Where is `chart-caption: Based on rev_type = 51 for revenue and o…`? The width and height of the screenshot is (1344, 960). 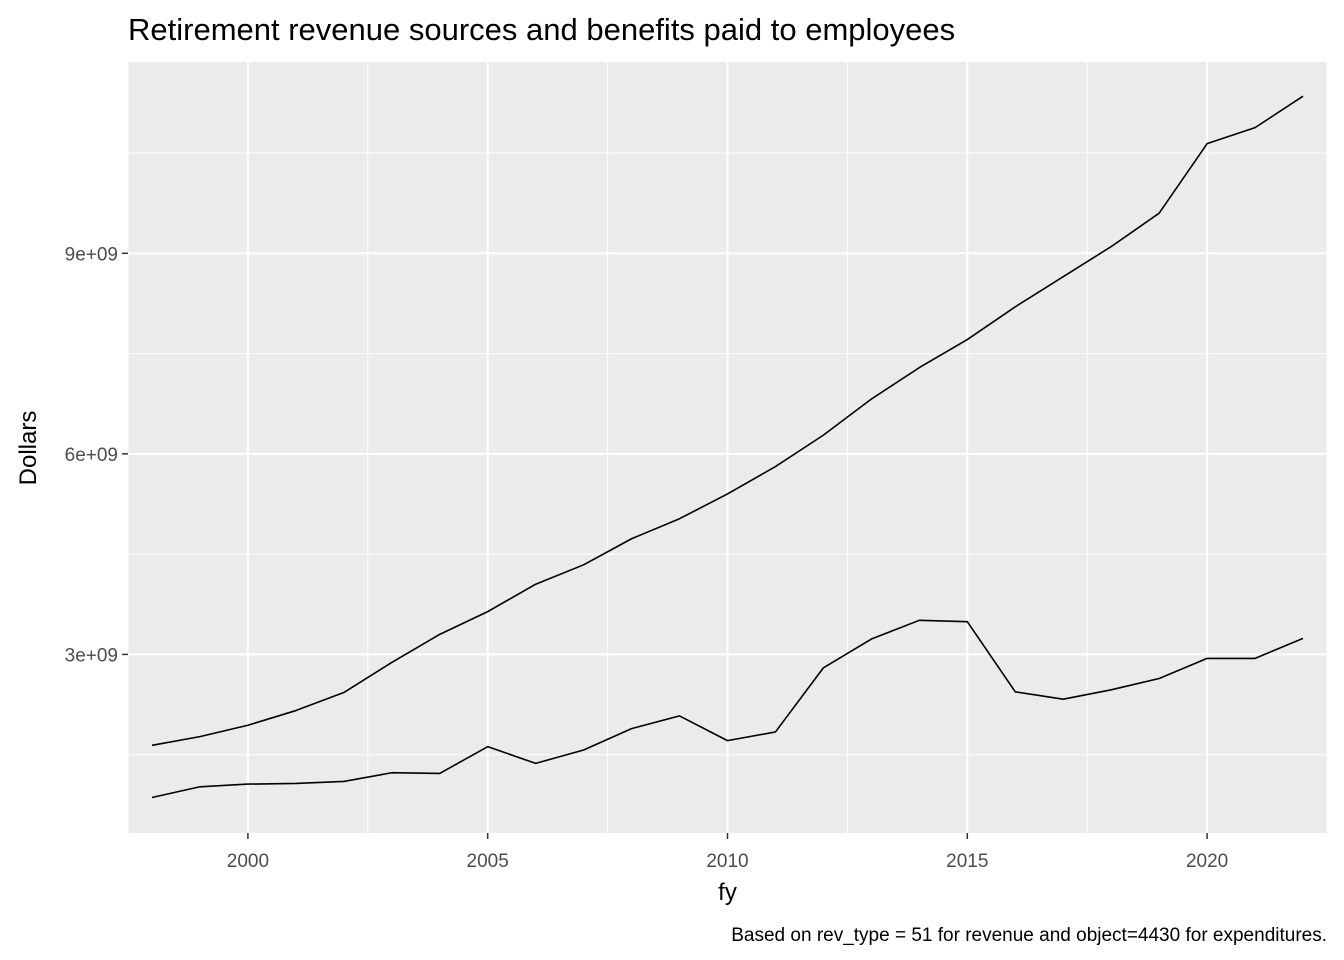 chart-caption: Based on rev_type = 51 for revenue and o… is located at coordinates (1029, 935).